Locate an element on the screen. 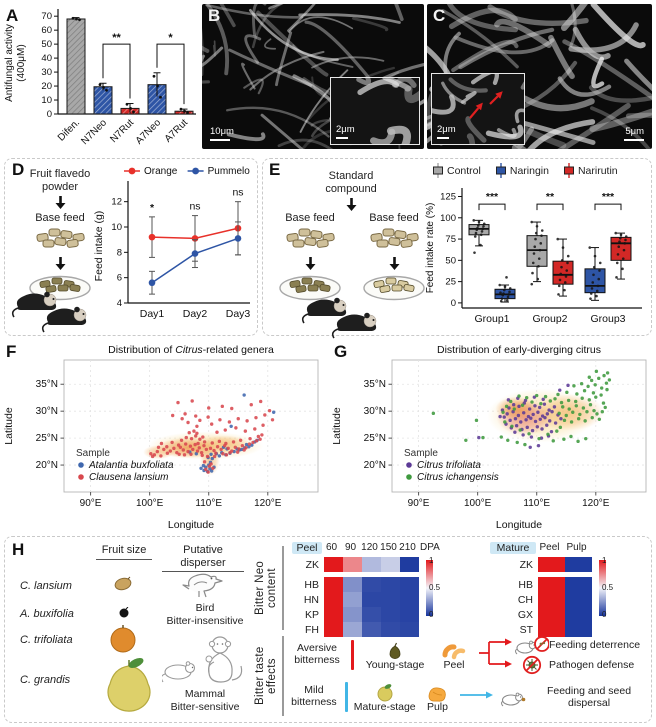 Image resolution: width=656 pixels, height=727 pixels. svg-text: ns is located at coordinates (194, 207).